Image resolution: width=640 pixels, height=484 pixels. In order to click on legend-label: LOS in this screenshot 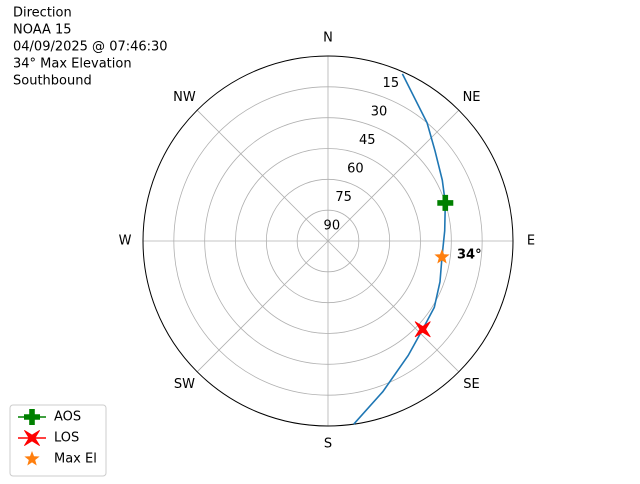, I will do `click(66, 438)`.